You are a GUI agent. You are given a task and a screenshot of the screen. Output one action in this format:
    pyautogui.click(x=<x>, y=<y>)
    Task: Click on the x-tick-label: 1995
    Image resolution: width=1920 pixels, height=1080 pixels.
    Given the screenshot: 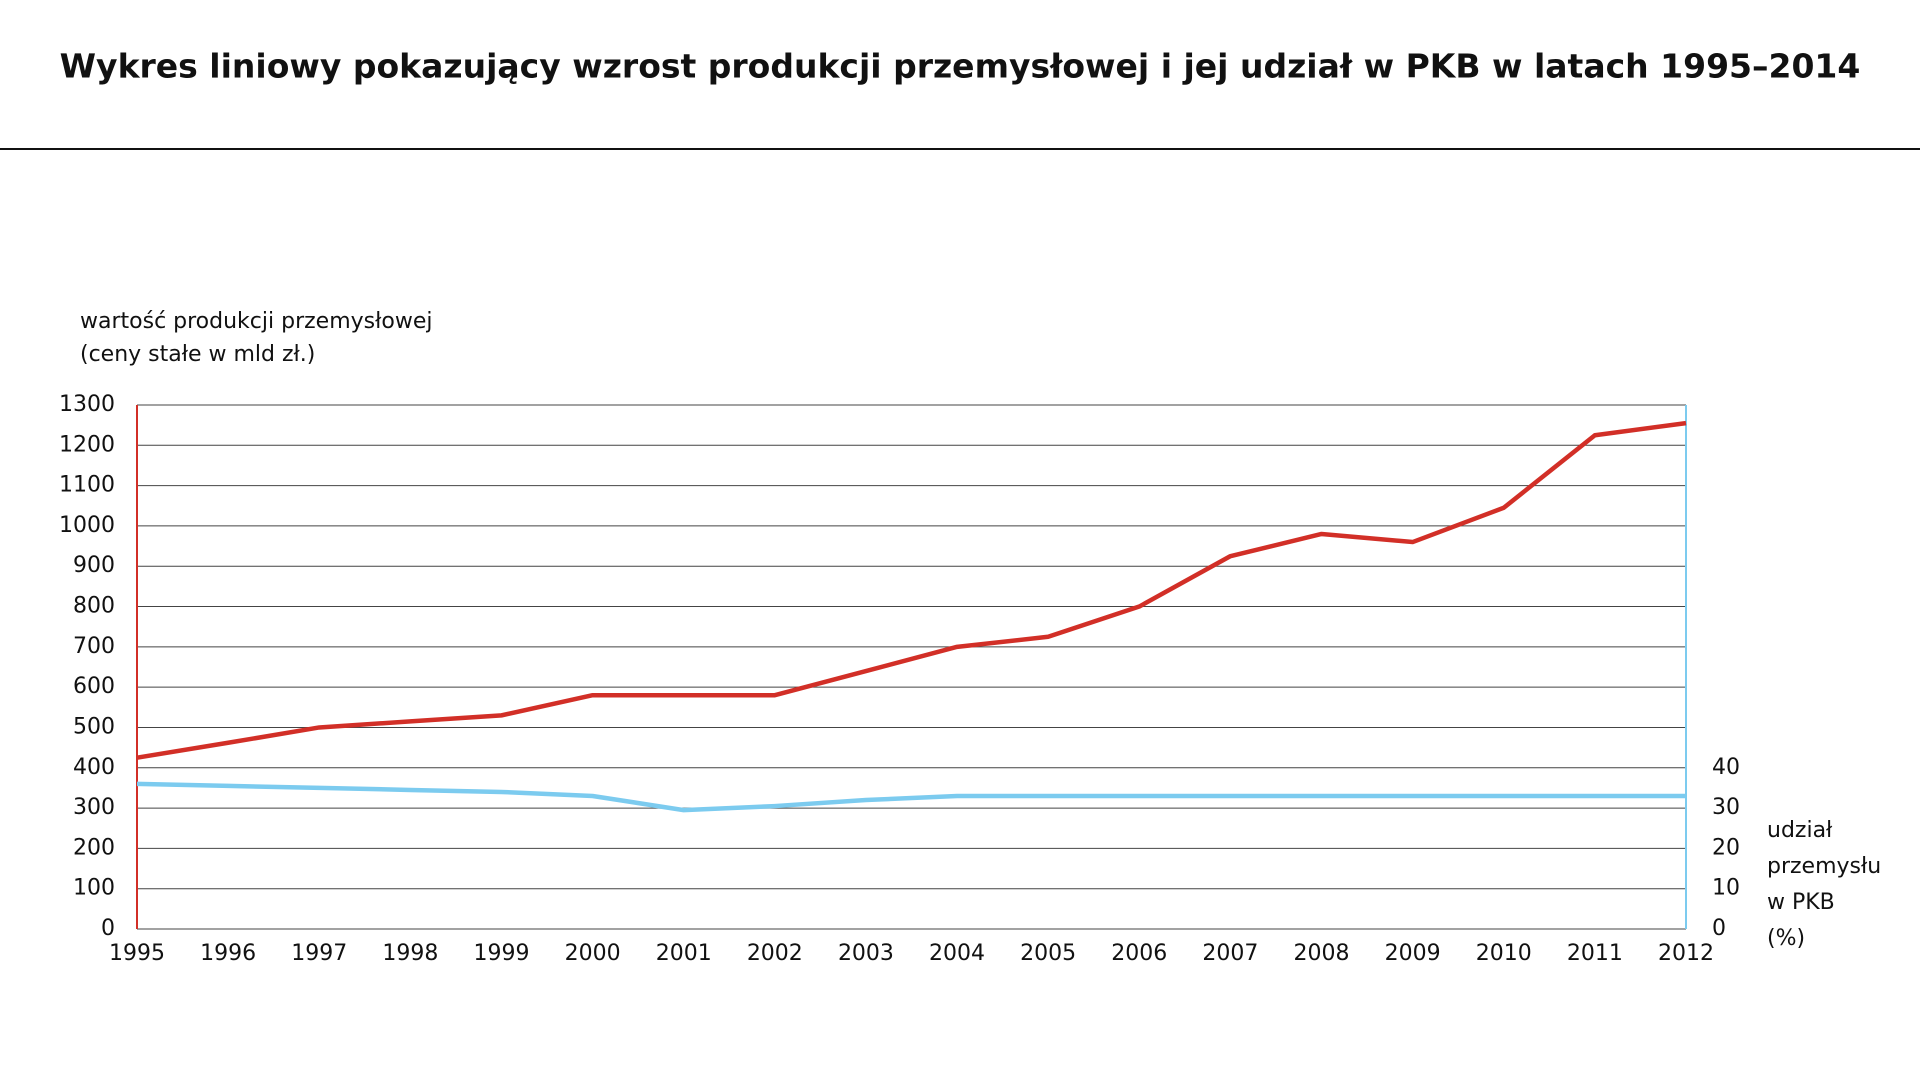 What is the action you would take?
    pyautogui.click(x=137, y=953)
    